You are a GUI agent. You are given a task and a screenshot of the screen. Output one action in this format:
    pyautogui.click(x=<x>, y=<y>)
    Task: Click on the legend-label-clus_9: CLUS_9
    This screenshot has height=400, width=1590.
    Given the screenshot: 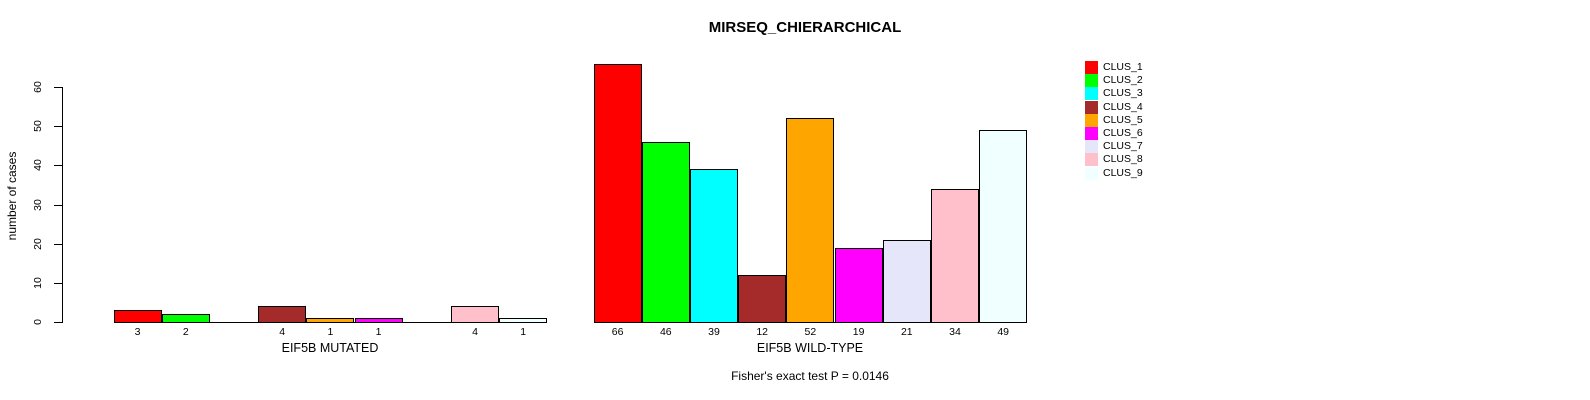 What is the action you would take?
    pyautogui.click(x=1123, y=172)
    